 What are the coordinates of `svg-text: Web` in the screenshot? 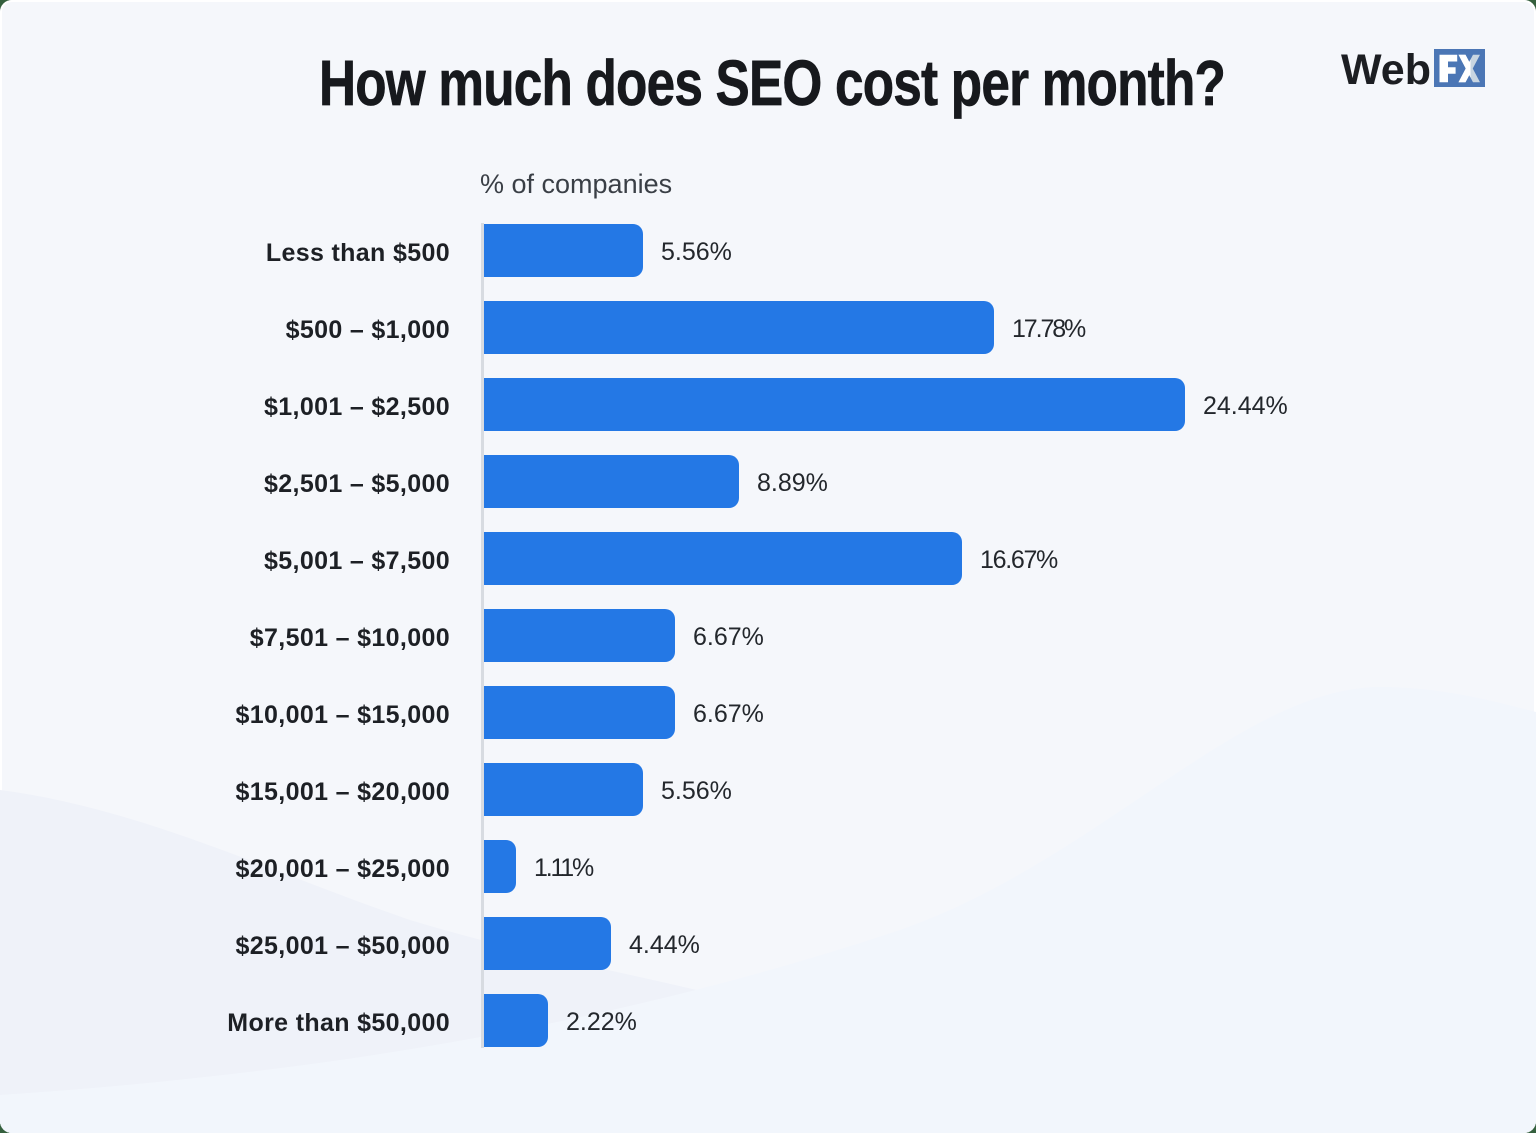 It's located at (1386, 68).